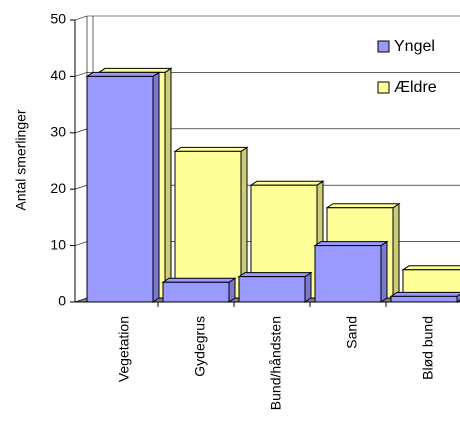 This screenshot has width=460, height=448. What do you see at coordinates (58, 188) in the screenshot?
I see `y-tick-label: 20` at bounding box center [58, 188].